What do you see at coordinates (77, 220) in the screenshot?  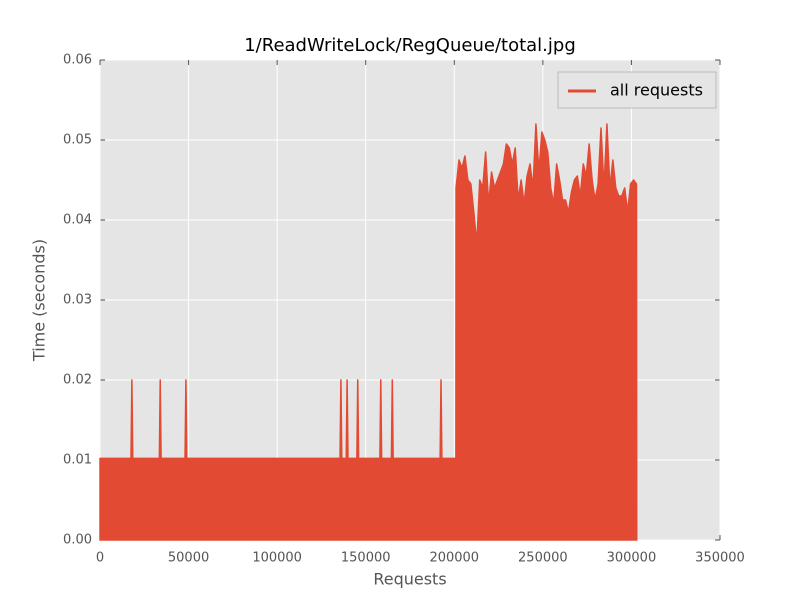 I see `y-tick-label: 0.04` at bounding box center [77, 220].